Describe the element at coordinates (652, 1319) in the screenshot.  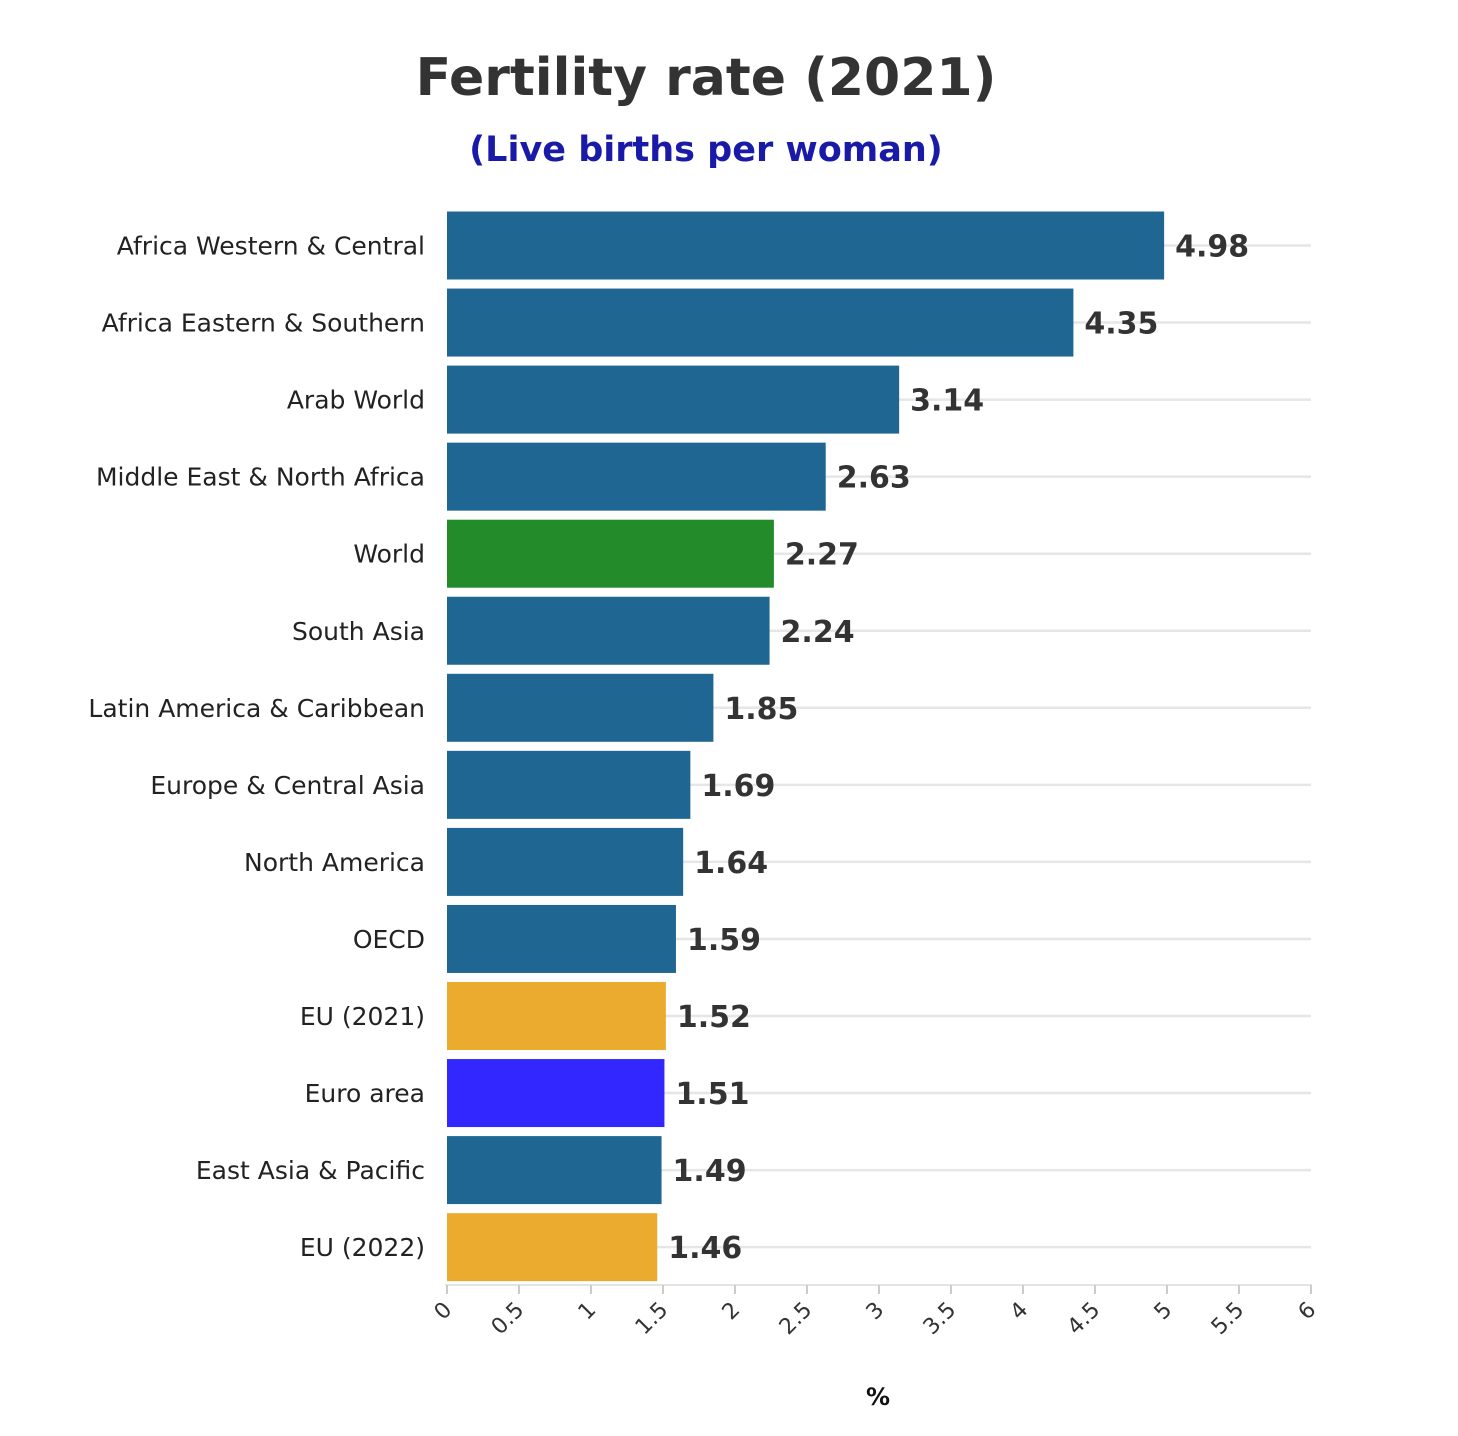
I see `x-tick-label: 1.5` at that location.